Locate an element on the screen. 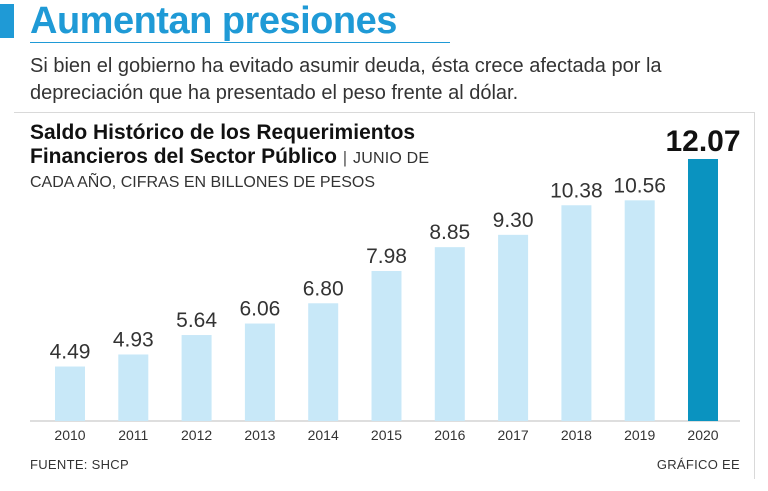 This screenshot has width=768, height=491. x-tick-label-2011: 2011 is located at coordinates (133, 435).